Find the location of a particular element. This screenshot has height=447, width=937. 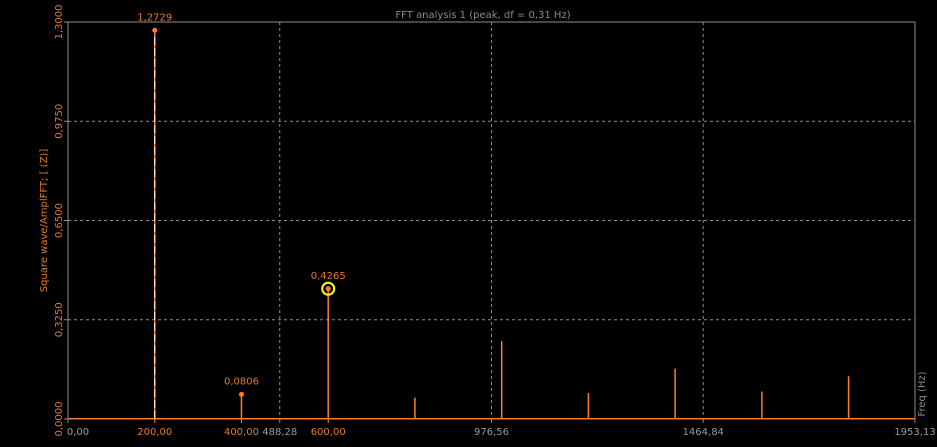

y-tick-label: 0,9750 is located at coordinates (59, 121).